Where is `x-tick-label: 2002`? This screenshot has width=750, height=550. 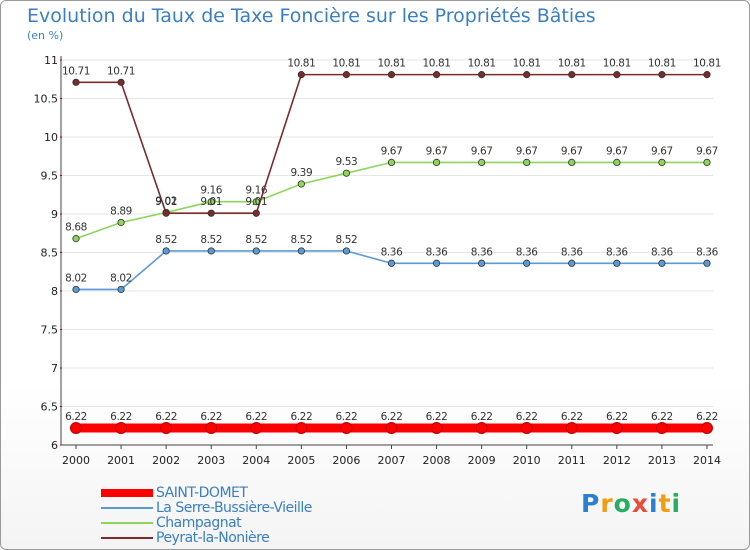
x-tick-label: 2002 is located at coordinates (166, 460).